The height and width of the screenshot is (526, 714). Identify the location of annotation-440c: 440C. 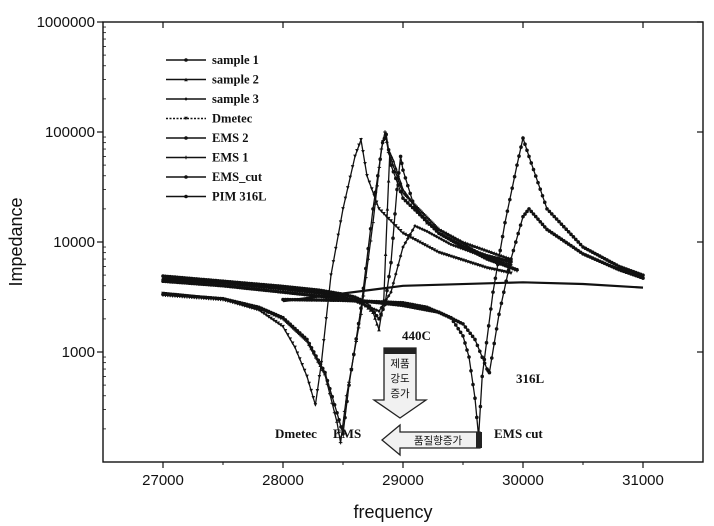
(416, 335).